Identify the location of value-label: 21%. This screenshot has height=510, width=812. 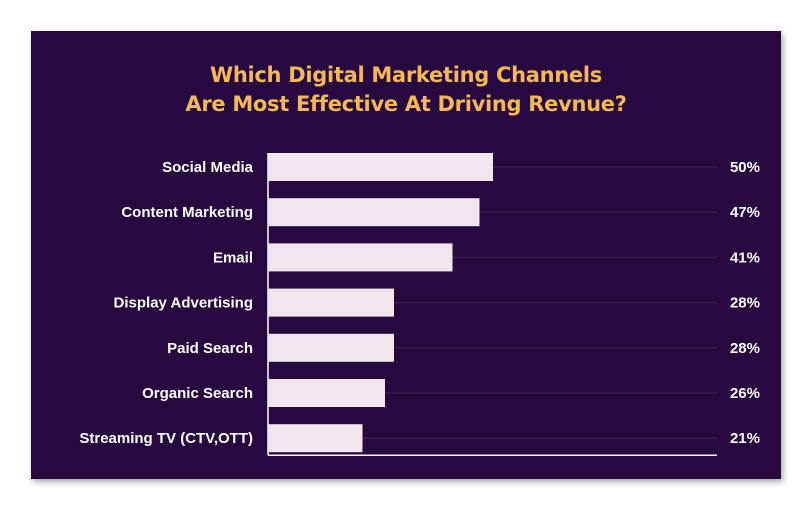
(745, 438).